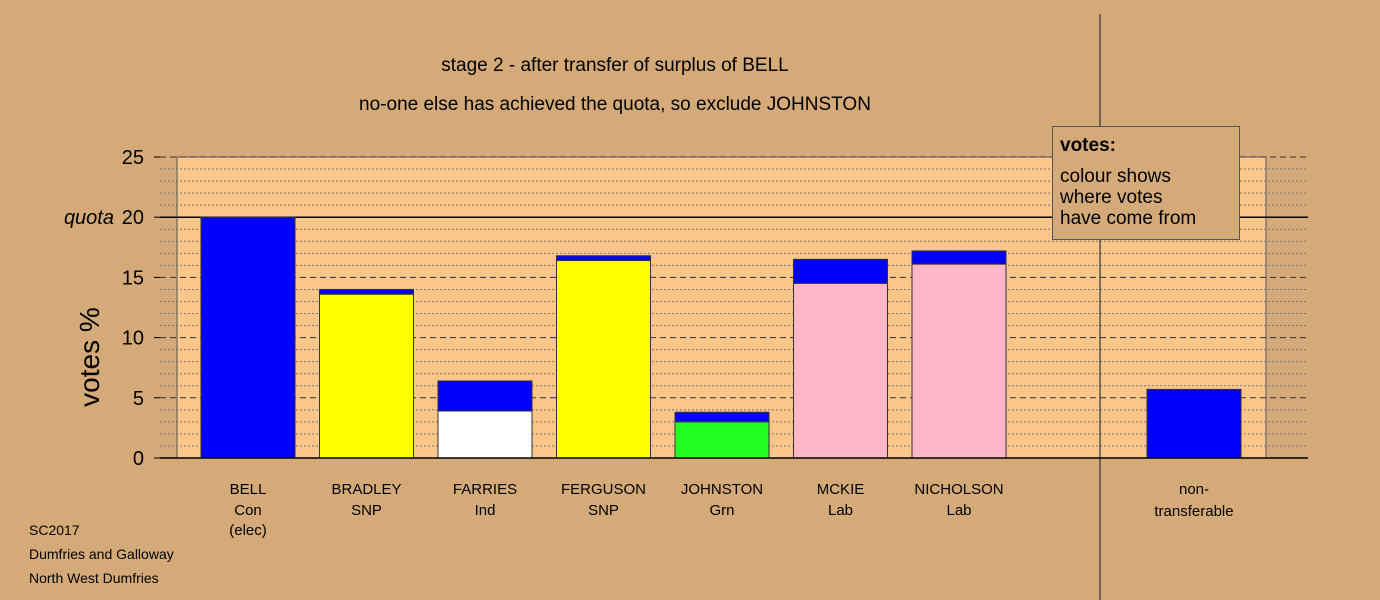  Describe the element at coordinates (101, 554) in the screenshot. I see `footer-council: Dumfries and Galloway` at that location.